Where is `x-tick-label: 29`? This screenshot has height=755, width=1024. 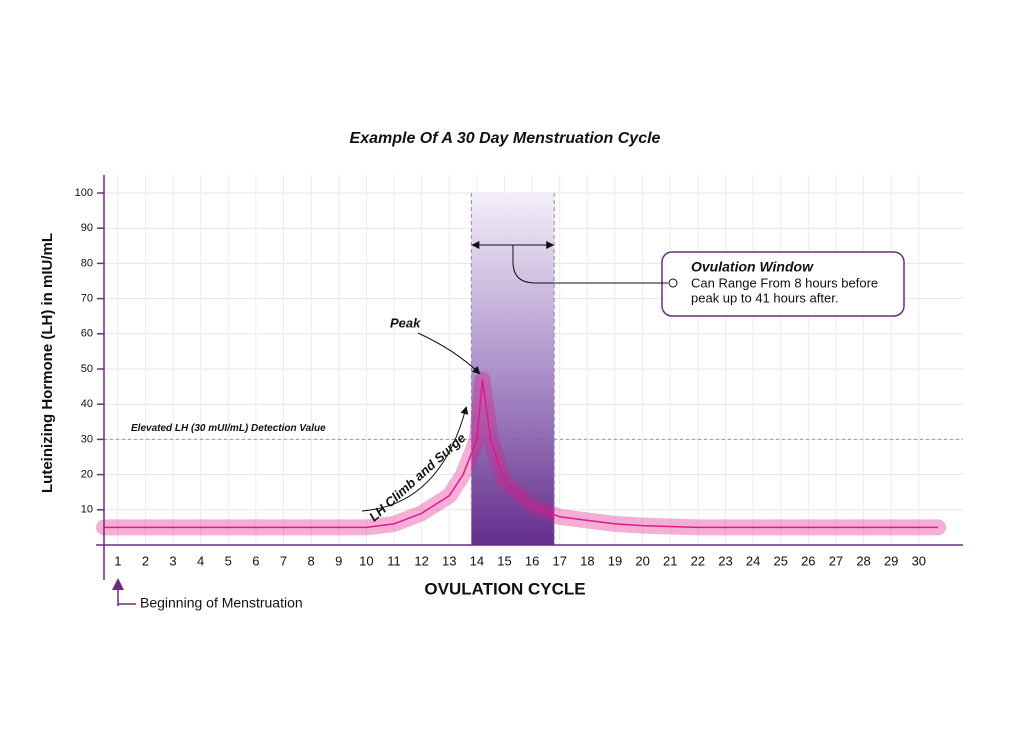
x-tick-label: 29 is located at coordinates (891, 560).